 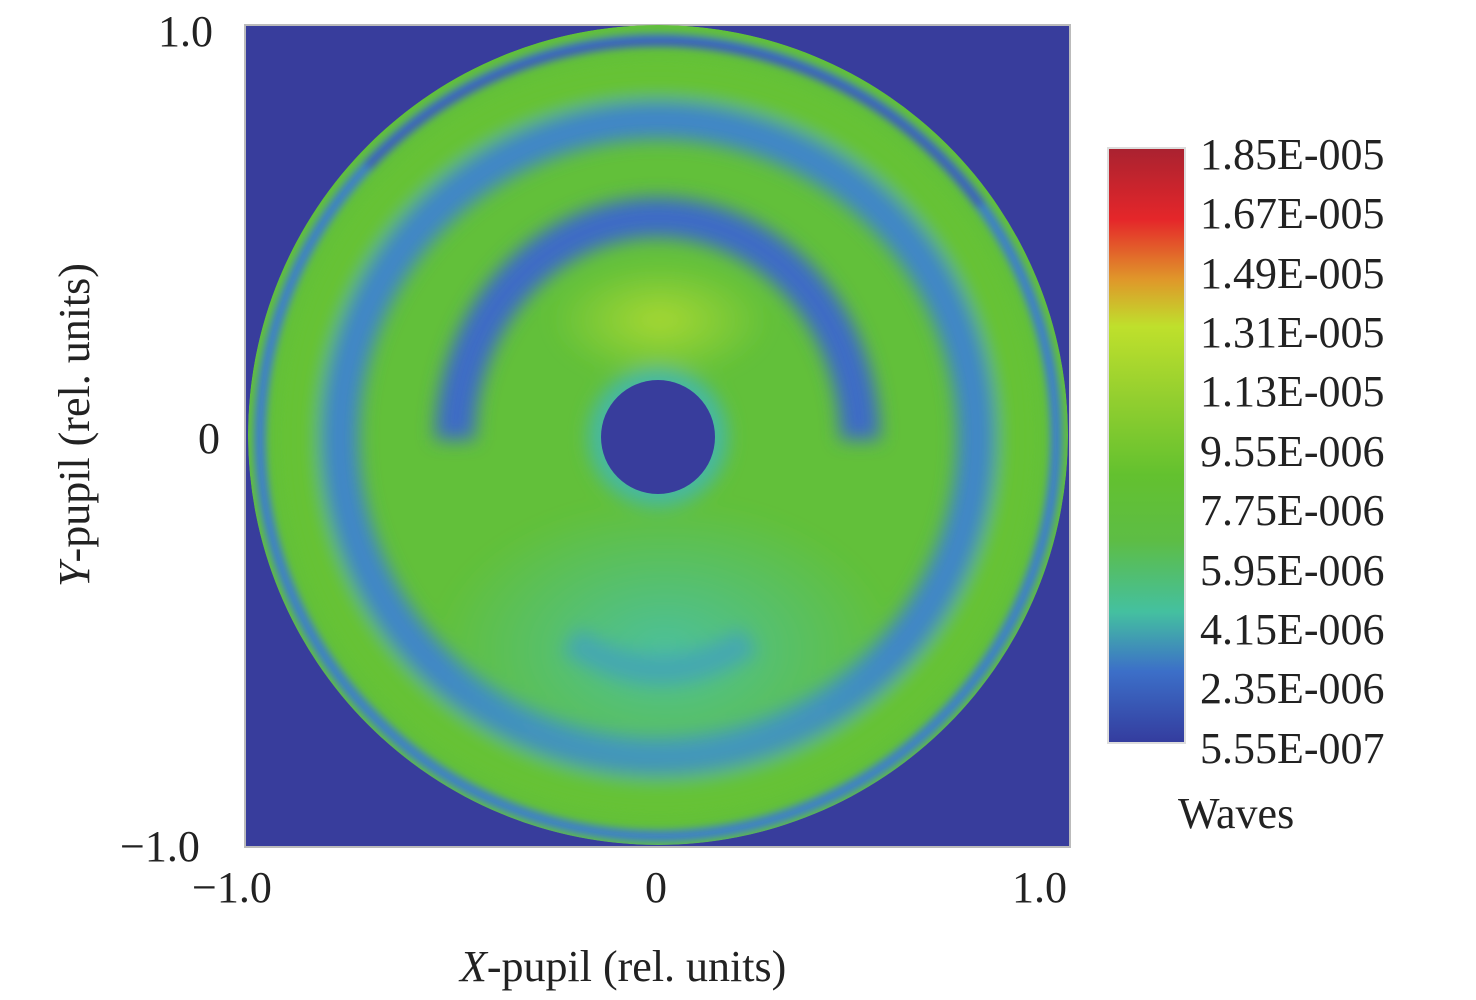 What do you see at coordinates (1292, 629) in the screenshot?
I see `colorbar-tick-label: 4.15E-006` at bounding box center [1292, 629].